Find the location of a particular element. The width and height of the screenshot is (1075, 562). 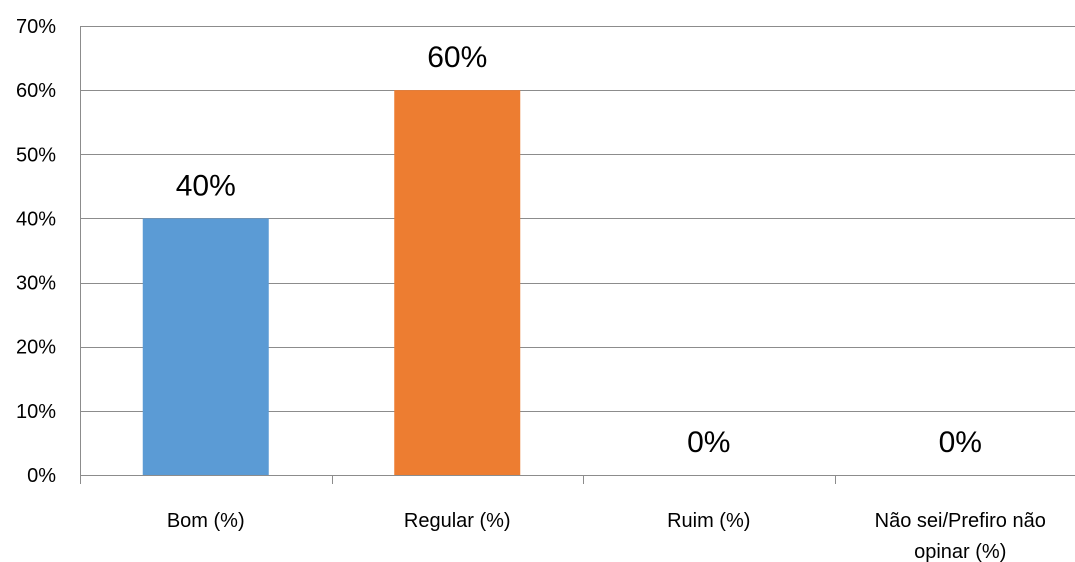

data-label: 40% is located at coordinates (206, 185).